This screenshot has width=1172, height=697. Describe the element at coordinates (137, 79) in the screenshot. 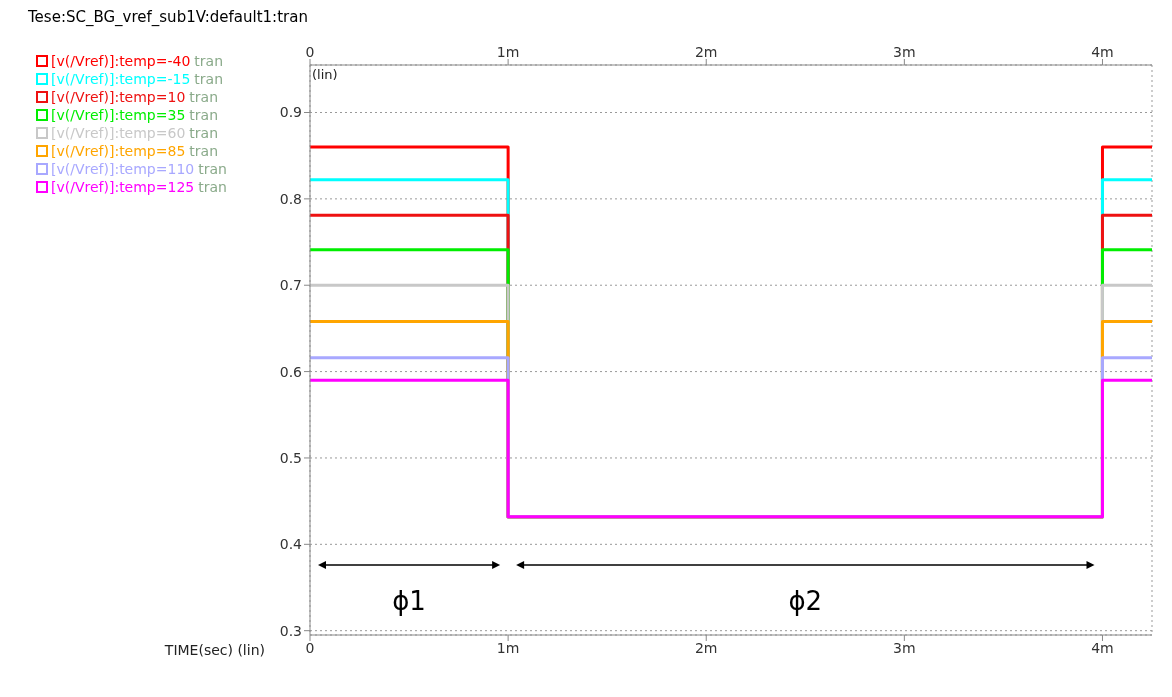

I see `legend-label: [v(/Vref)]:temp=-15 tran` at that location.